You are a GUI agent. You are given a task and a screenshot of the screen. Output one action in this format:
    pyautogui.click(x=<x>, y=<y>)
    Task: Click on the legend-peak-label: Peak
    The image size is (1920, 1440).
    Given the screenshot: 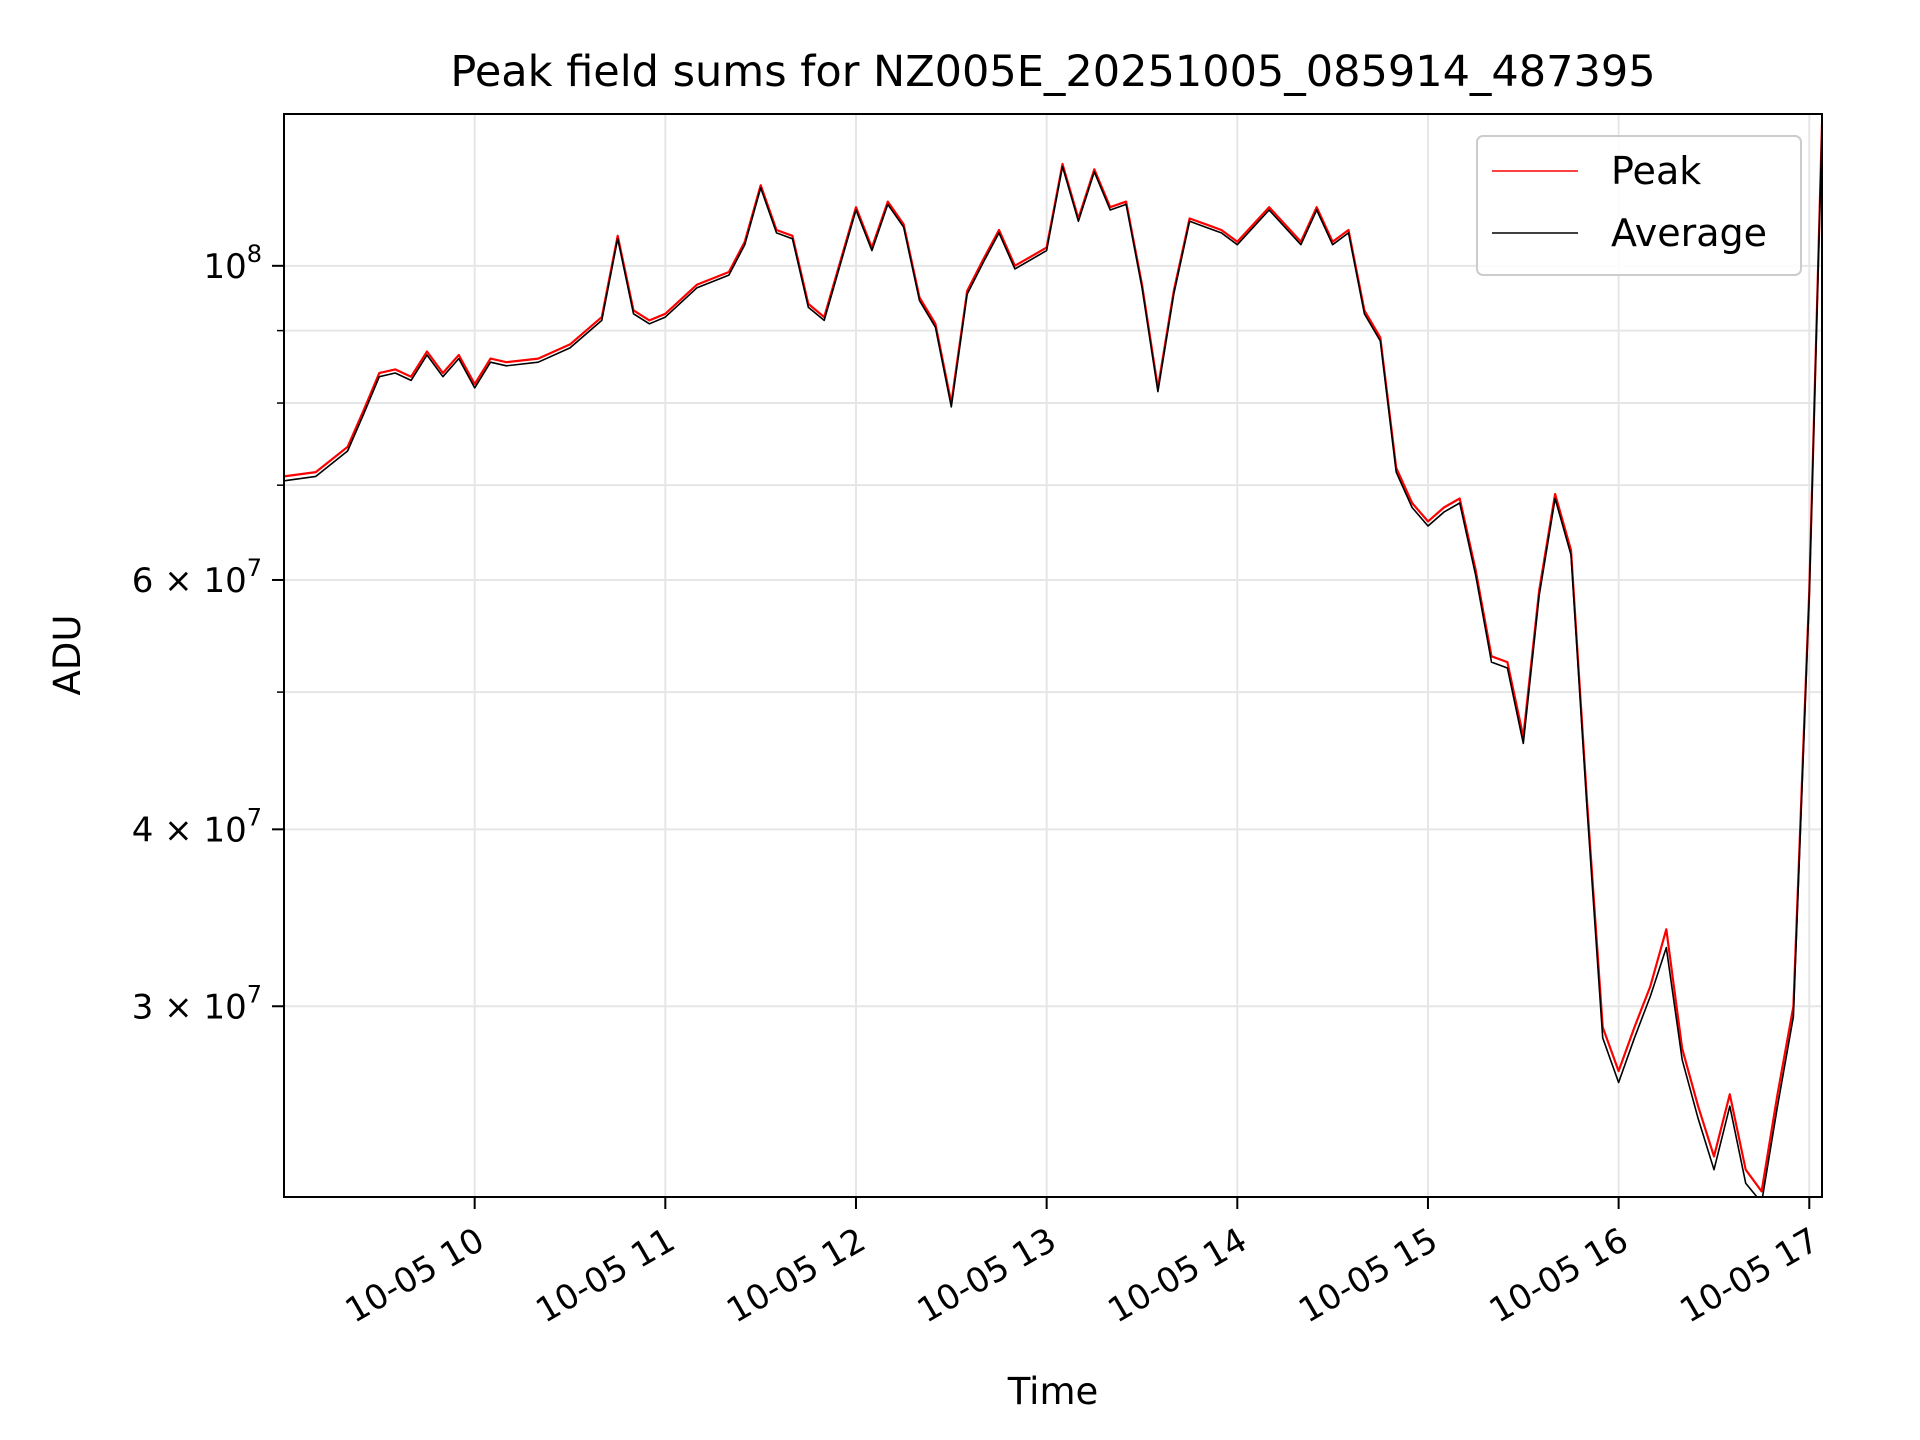 What is the action you would take?
    pyautogui.click(x=1656, y=171)
    